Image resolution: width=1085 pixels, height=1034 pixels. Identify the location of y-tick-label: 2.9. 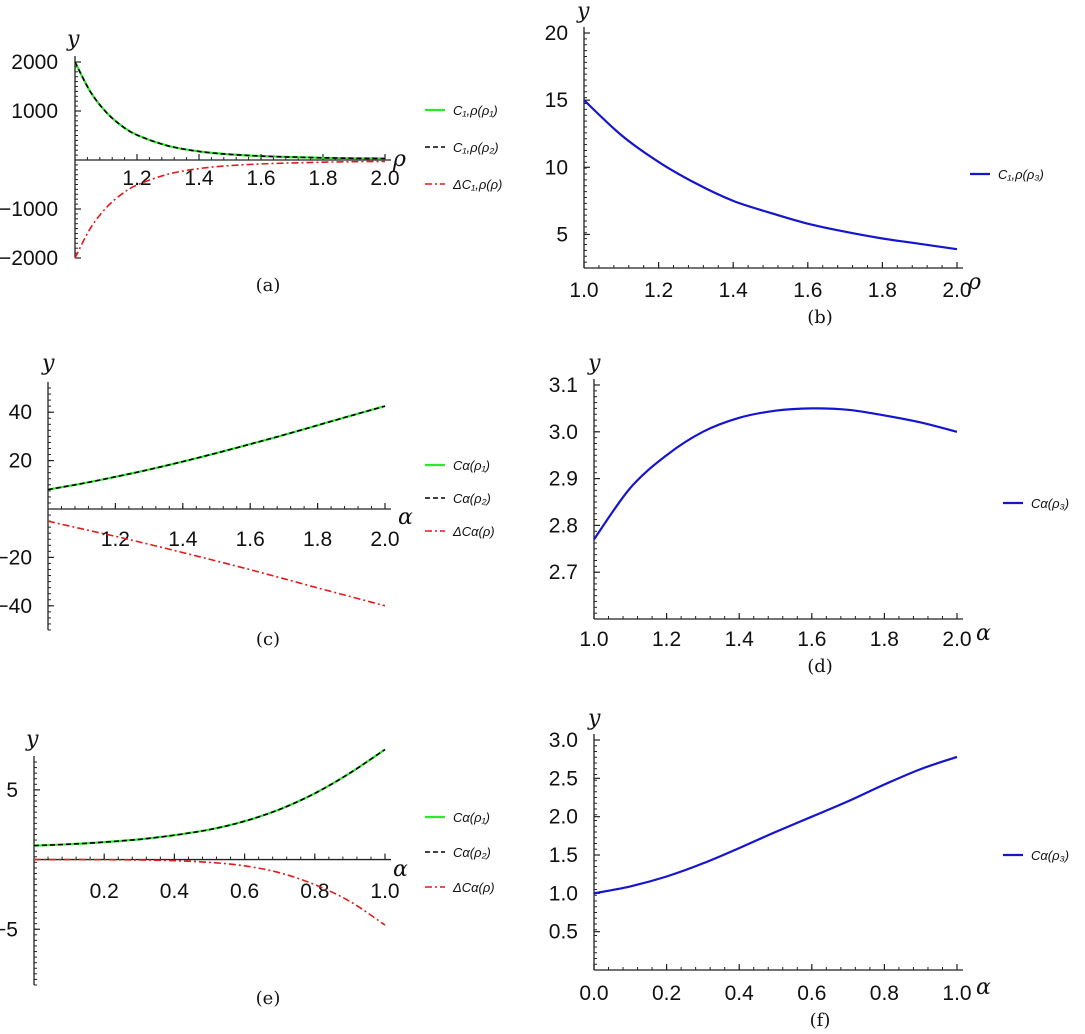
(563, 479).